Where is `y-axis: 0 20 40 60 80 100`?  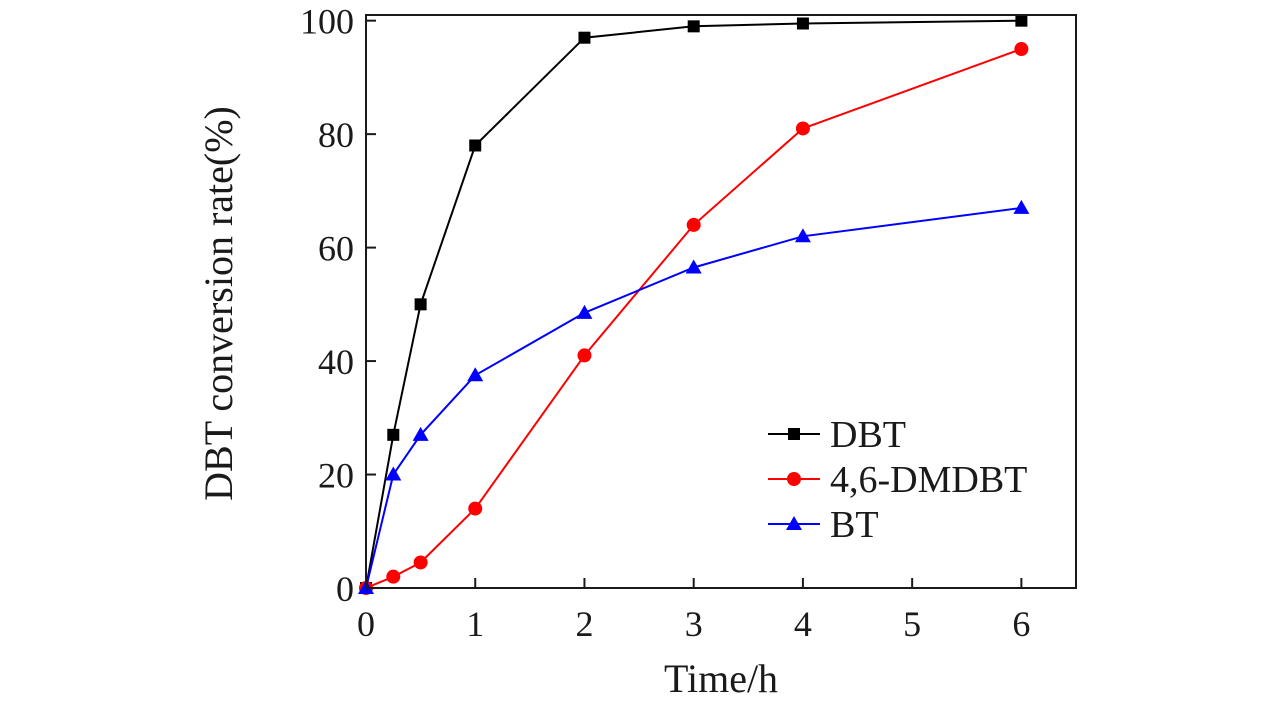
y-axis: 0 20 40 60 80 100 is located at coordinates (338, 305).